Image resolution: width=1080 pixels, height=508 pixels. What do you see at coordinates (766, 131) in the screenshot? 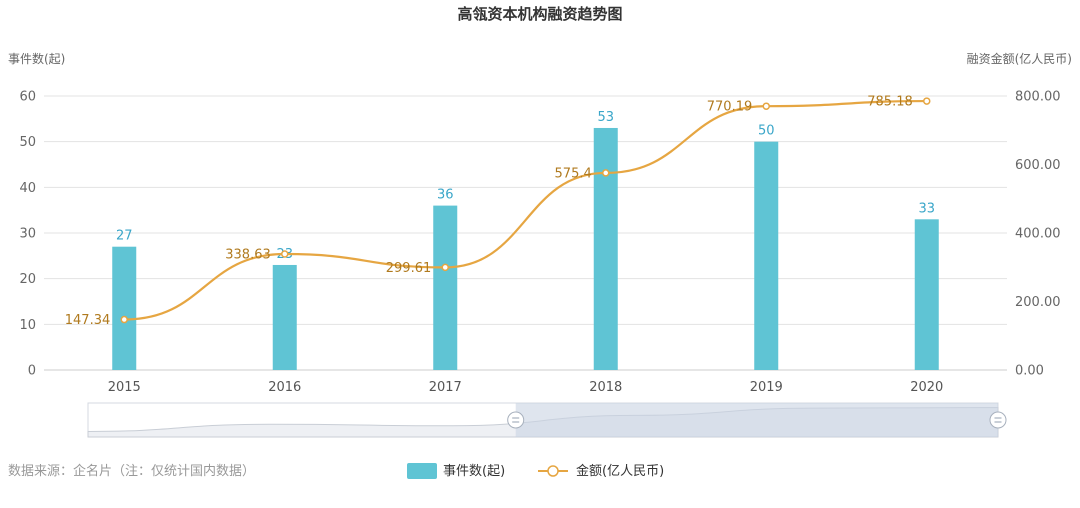
I see `bar-value-label: 50` at bounding box center [766, 131].